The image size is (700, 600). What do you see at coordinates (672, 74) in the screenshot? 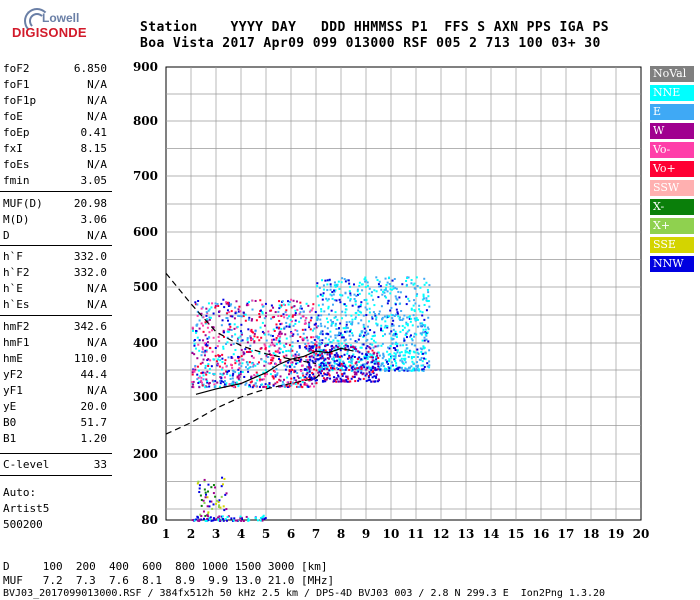
I see `legend-item-noval: NoVal` at bounding box center [672, 74].